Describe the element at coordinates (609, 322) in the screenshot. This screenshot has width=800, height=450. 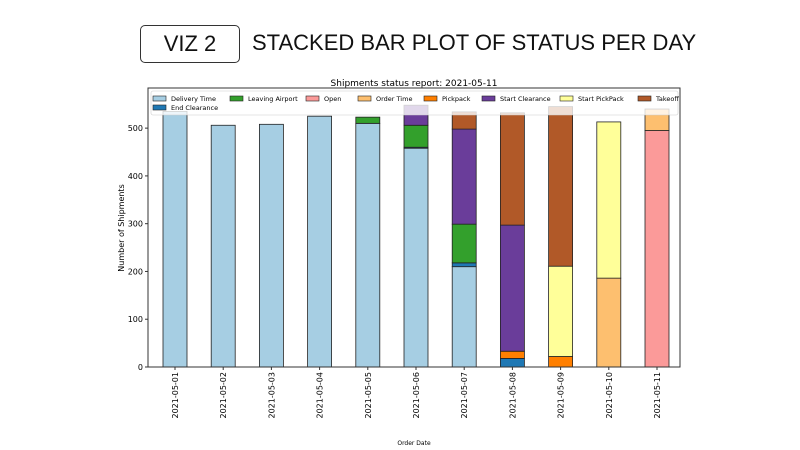
I see `bar-segment-order-time` at that location.